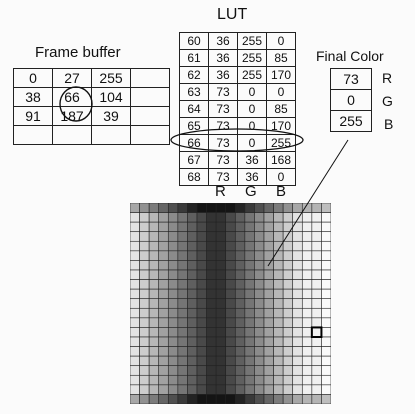 This screenshot has height=414, width=415. Describe the element at coordinates (194, 41) in the screenshot. I see `lut-index-cell: 60` at that location.